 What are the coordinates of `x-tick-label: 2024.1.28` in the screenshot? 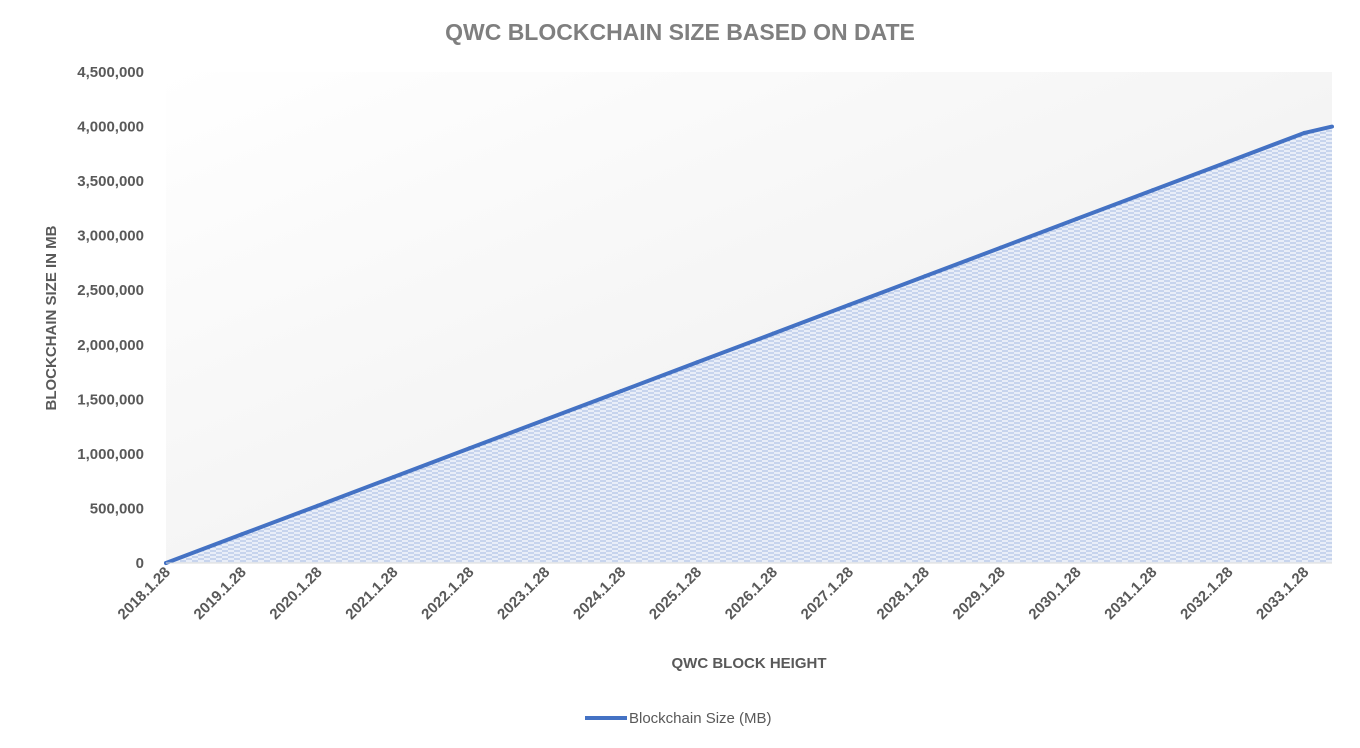 It's located at (599, 593).